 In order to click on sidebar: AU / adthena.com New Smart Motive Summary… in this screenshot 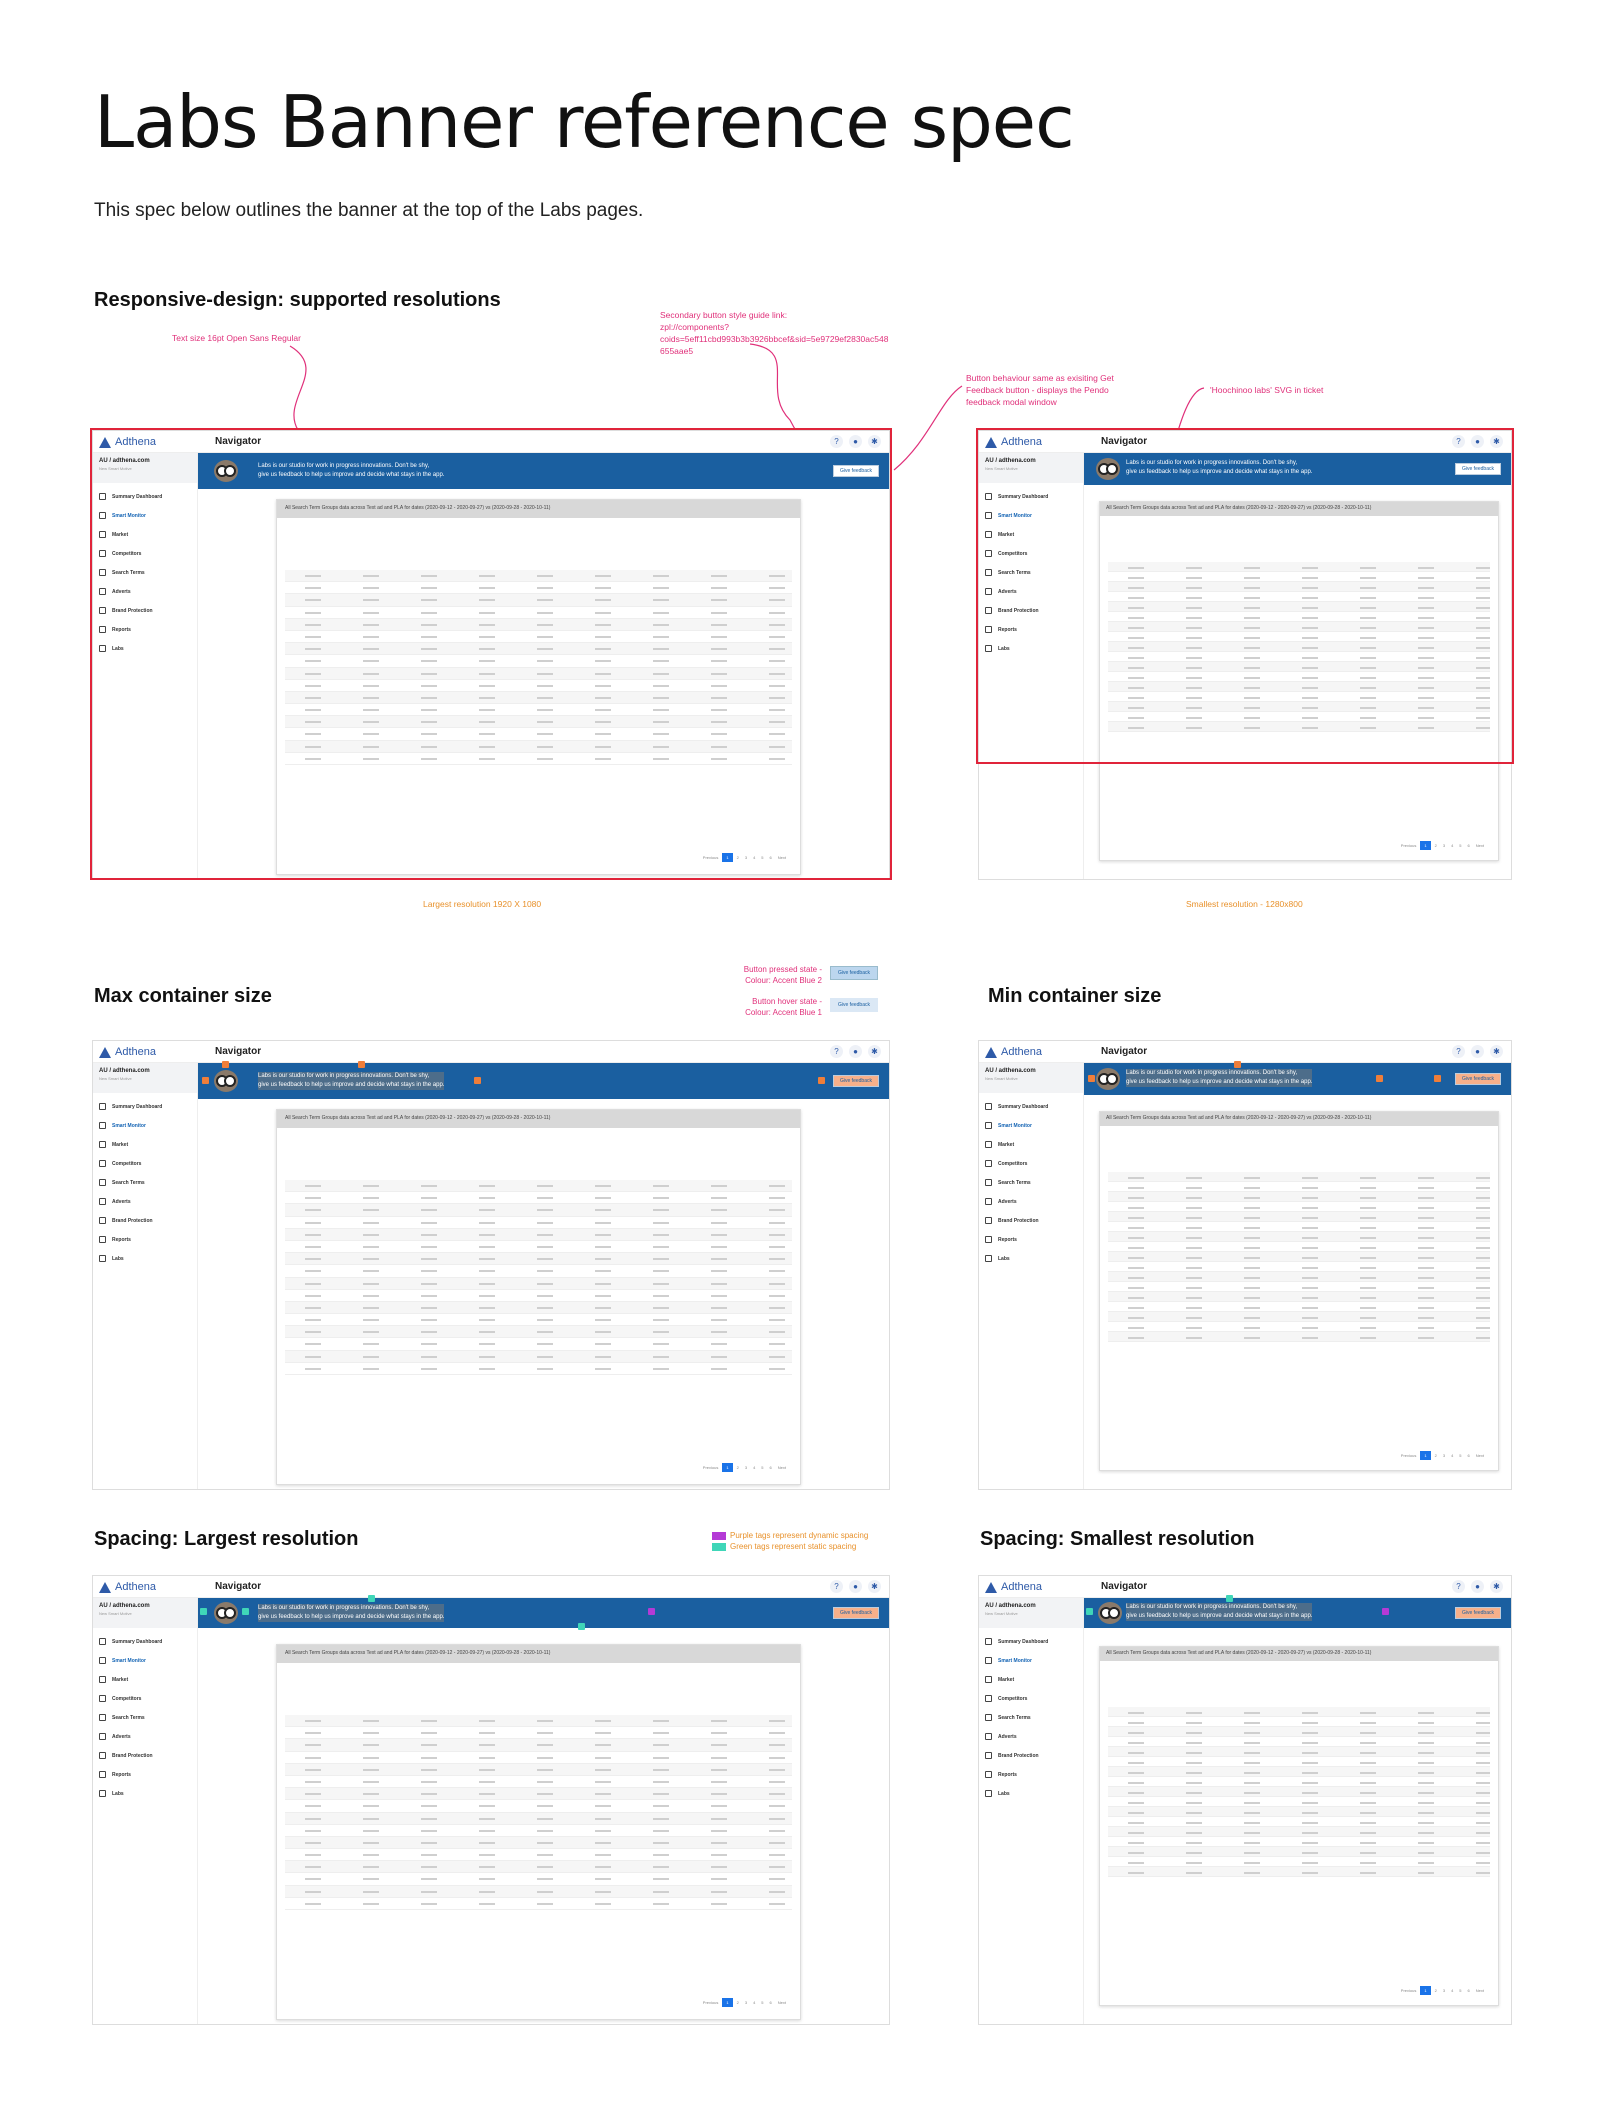, I will do `click(145, 666)`.